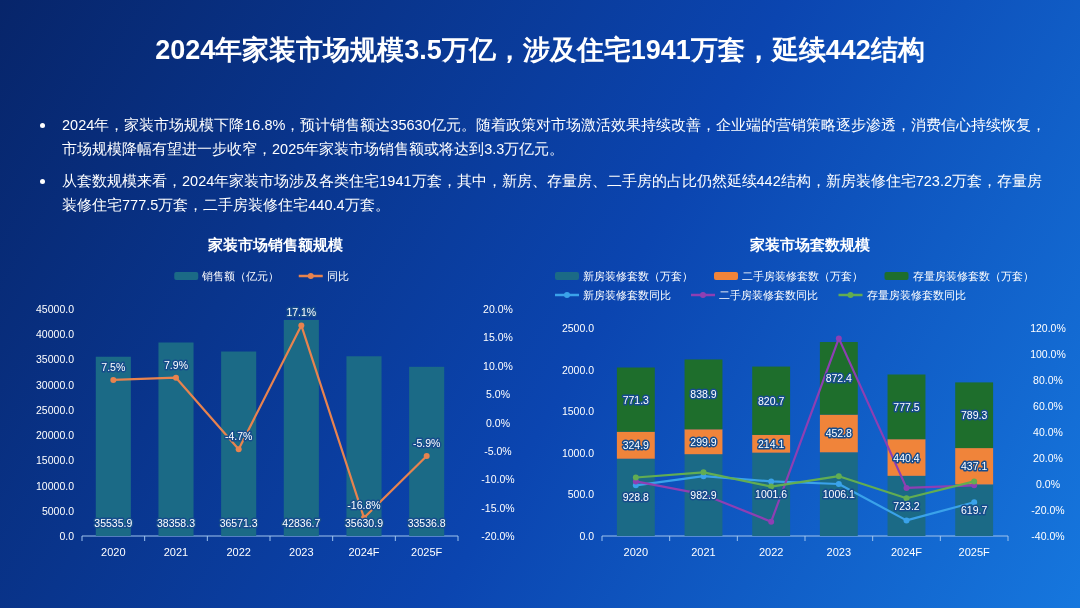 The image size is (1080, 608). I want to click on y2-tick-label: 120.0%, so click(1048, 328).